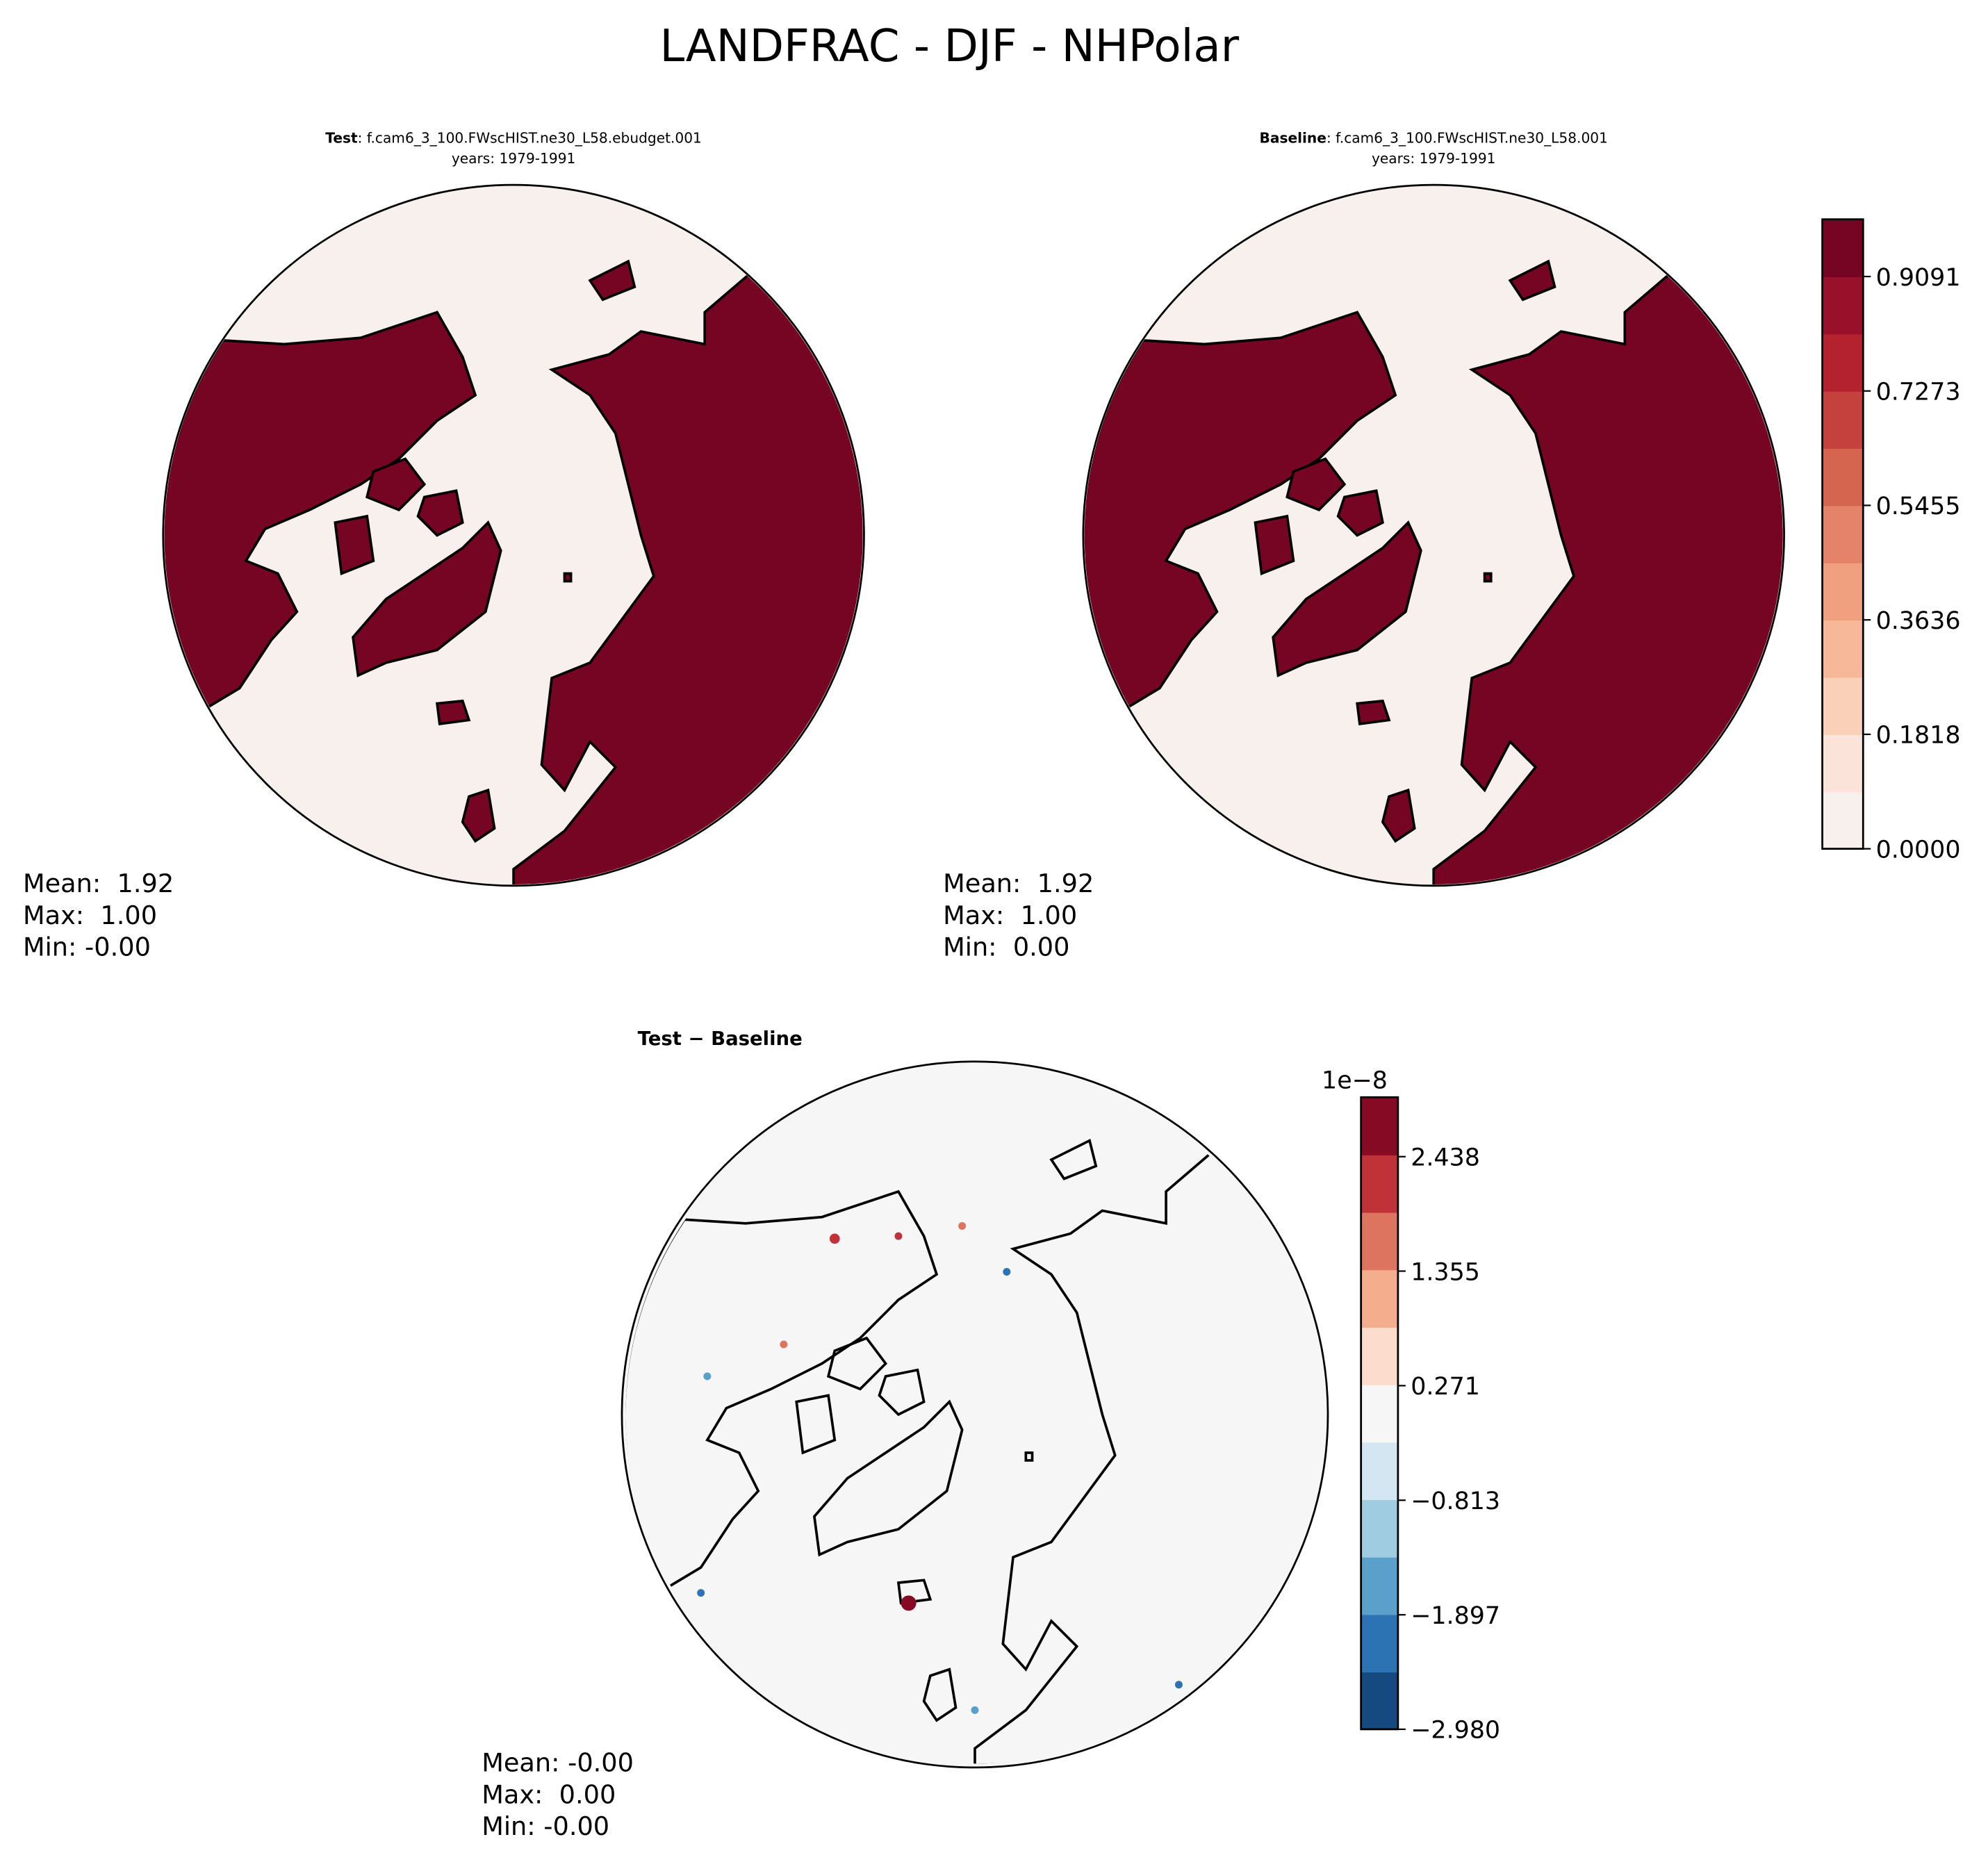  What do you see at coordinates (1891, 541) in the screenshot?
I see `colorbar-main: 0.0000 0.1818 0.3636 0.5455 0.7273 0.9091` at bounding box center [1891, 541].